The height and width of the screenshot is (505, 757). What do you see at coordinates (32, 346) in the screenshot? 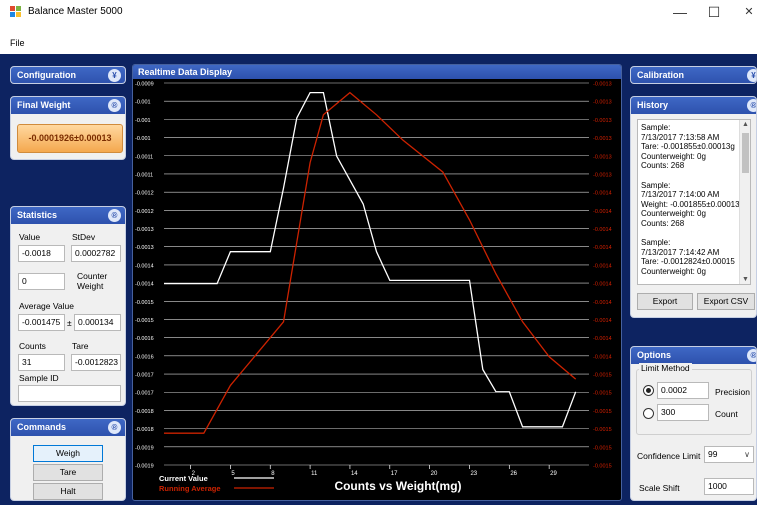
I see `counts-label: Counts` at bounding box center [32, 346].